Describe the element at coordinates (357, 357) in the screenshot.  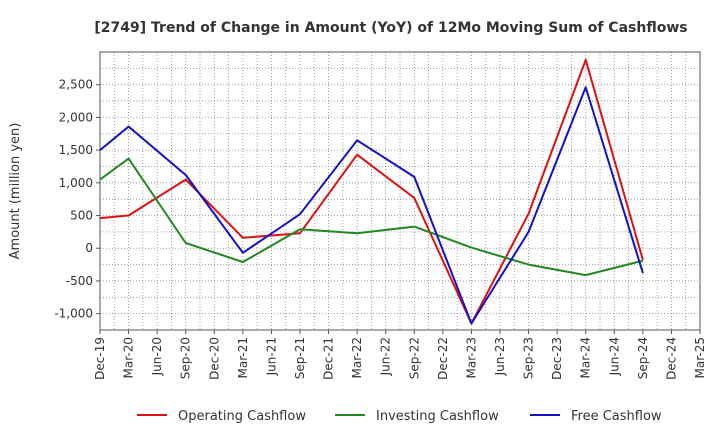
I see `x-tick-label: Mar-22` at that location.